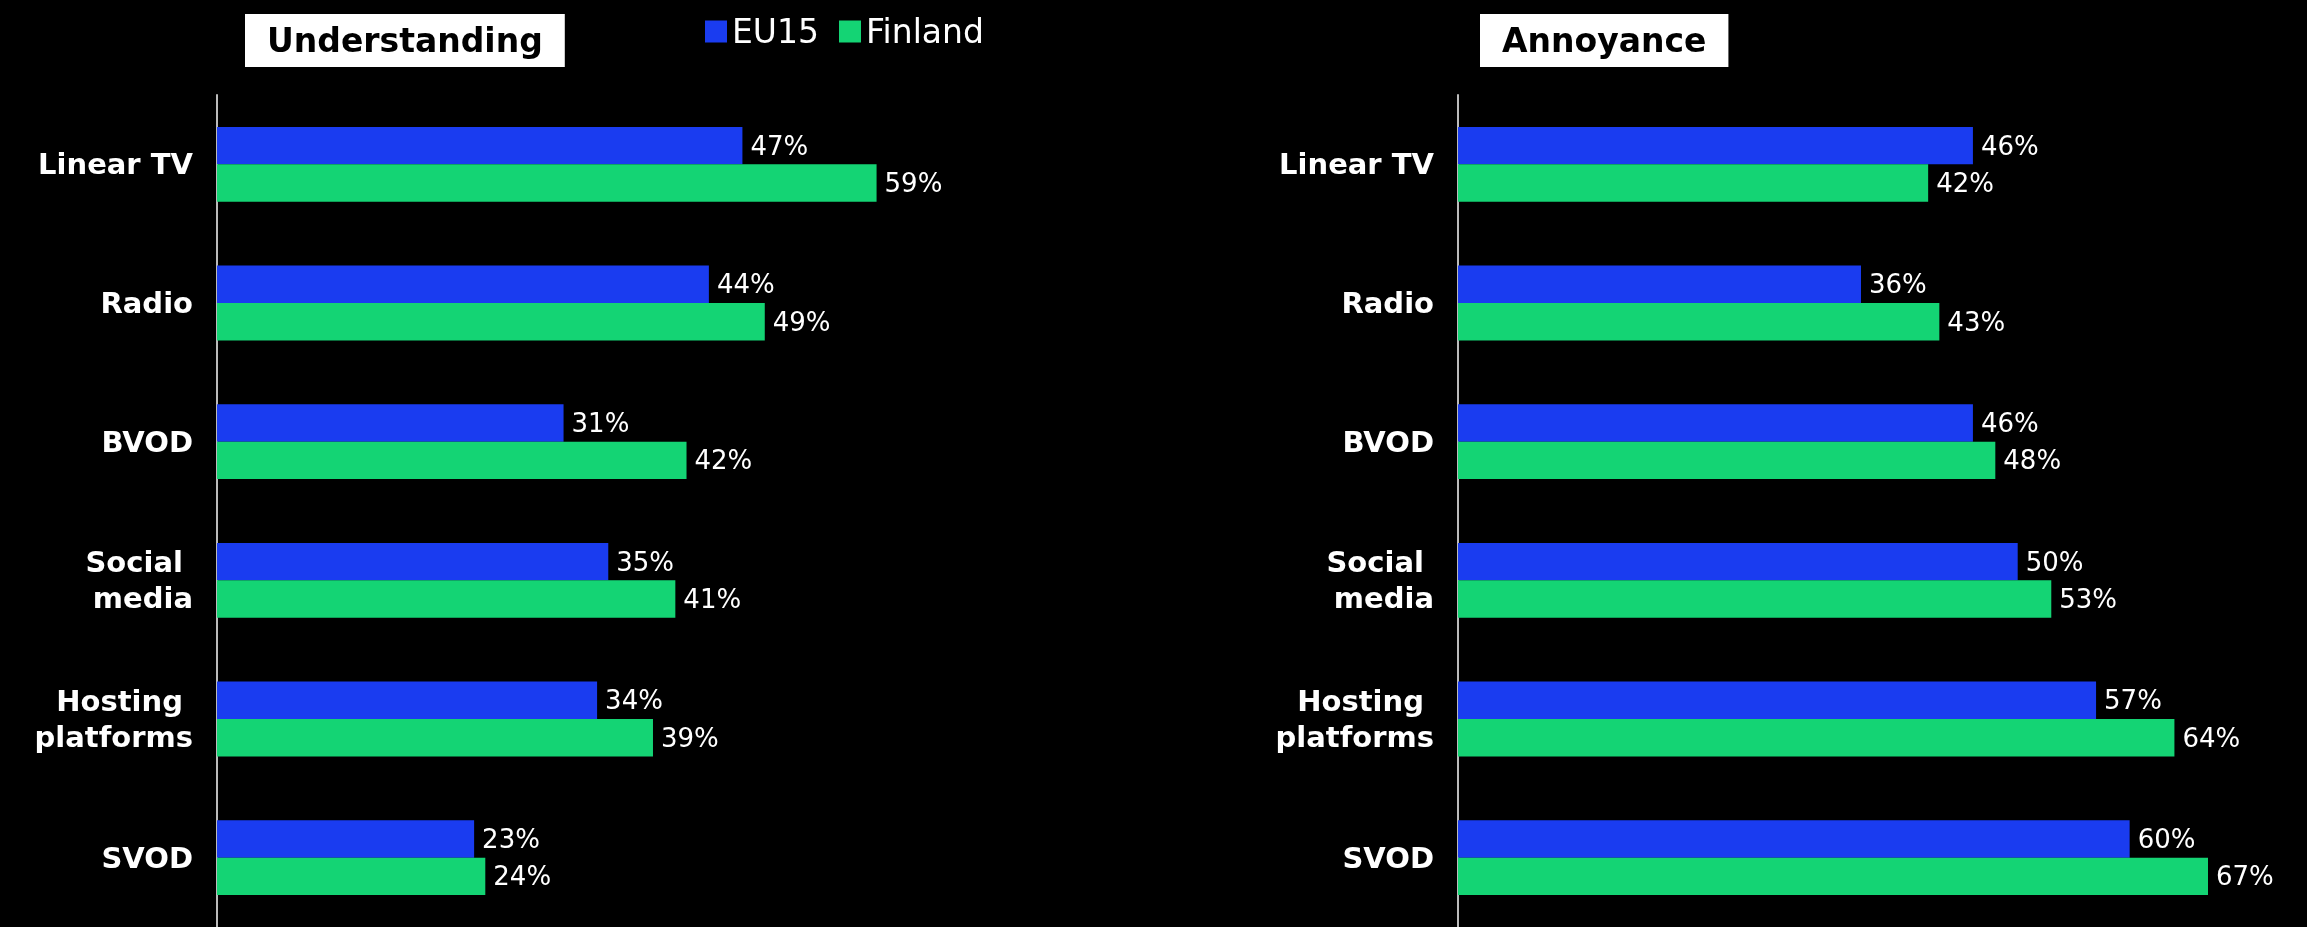  I want to click on data-label: 23%, so click(511, 838).